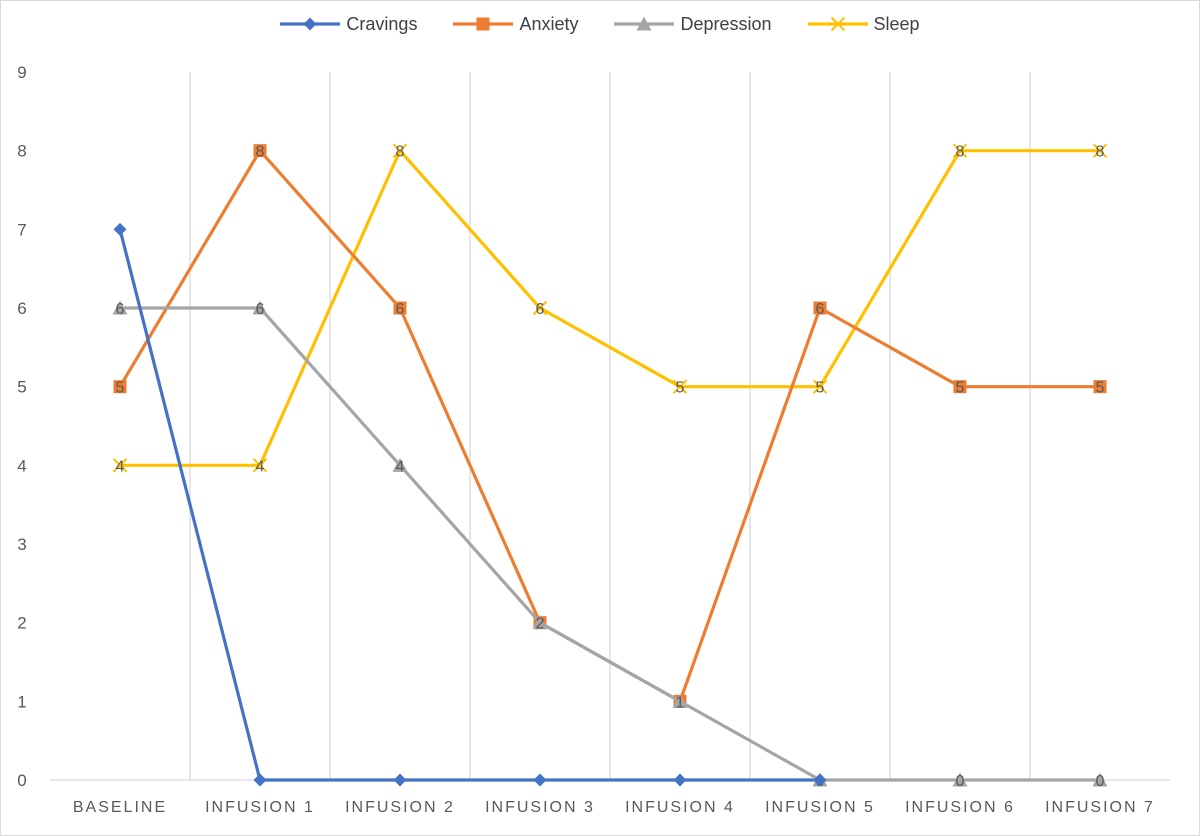 The image size is (1200, 836). What do you see at coordinates (726, 23) in the screenshot?
I see `legend-label: Depression` at bounding box center [726, 23].